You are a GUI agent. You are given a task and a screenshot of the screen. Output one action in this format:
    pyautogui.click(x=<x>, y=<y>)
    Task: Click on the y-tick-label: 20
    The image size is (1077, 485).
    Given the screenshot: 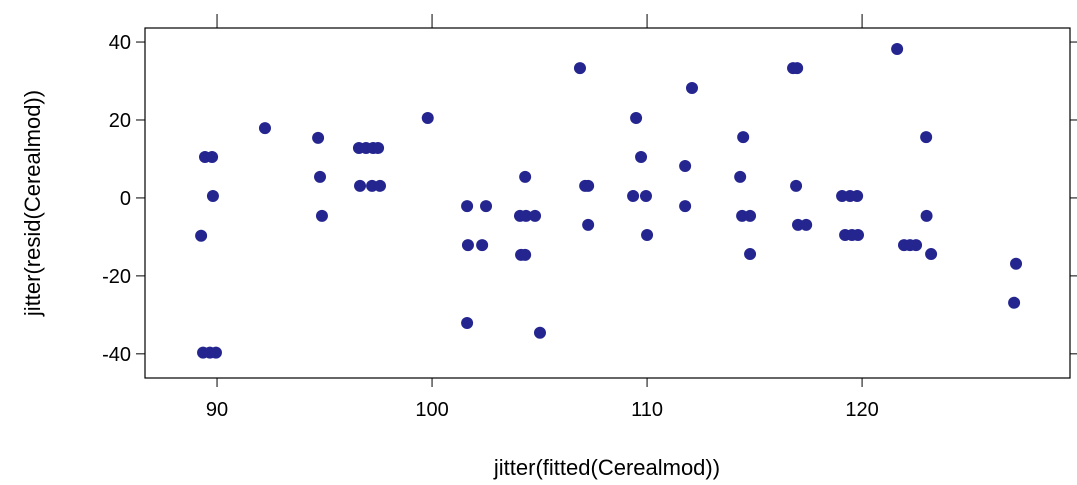 What is the action you would take?
    pyautogui.click(x=120, y=121)
    